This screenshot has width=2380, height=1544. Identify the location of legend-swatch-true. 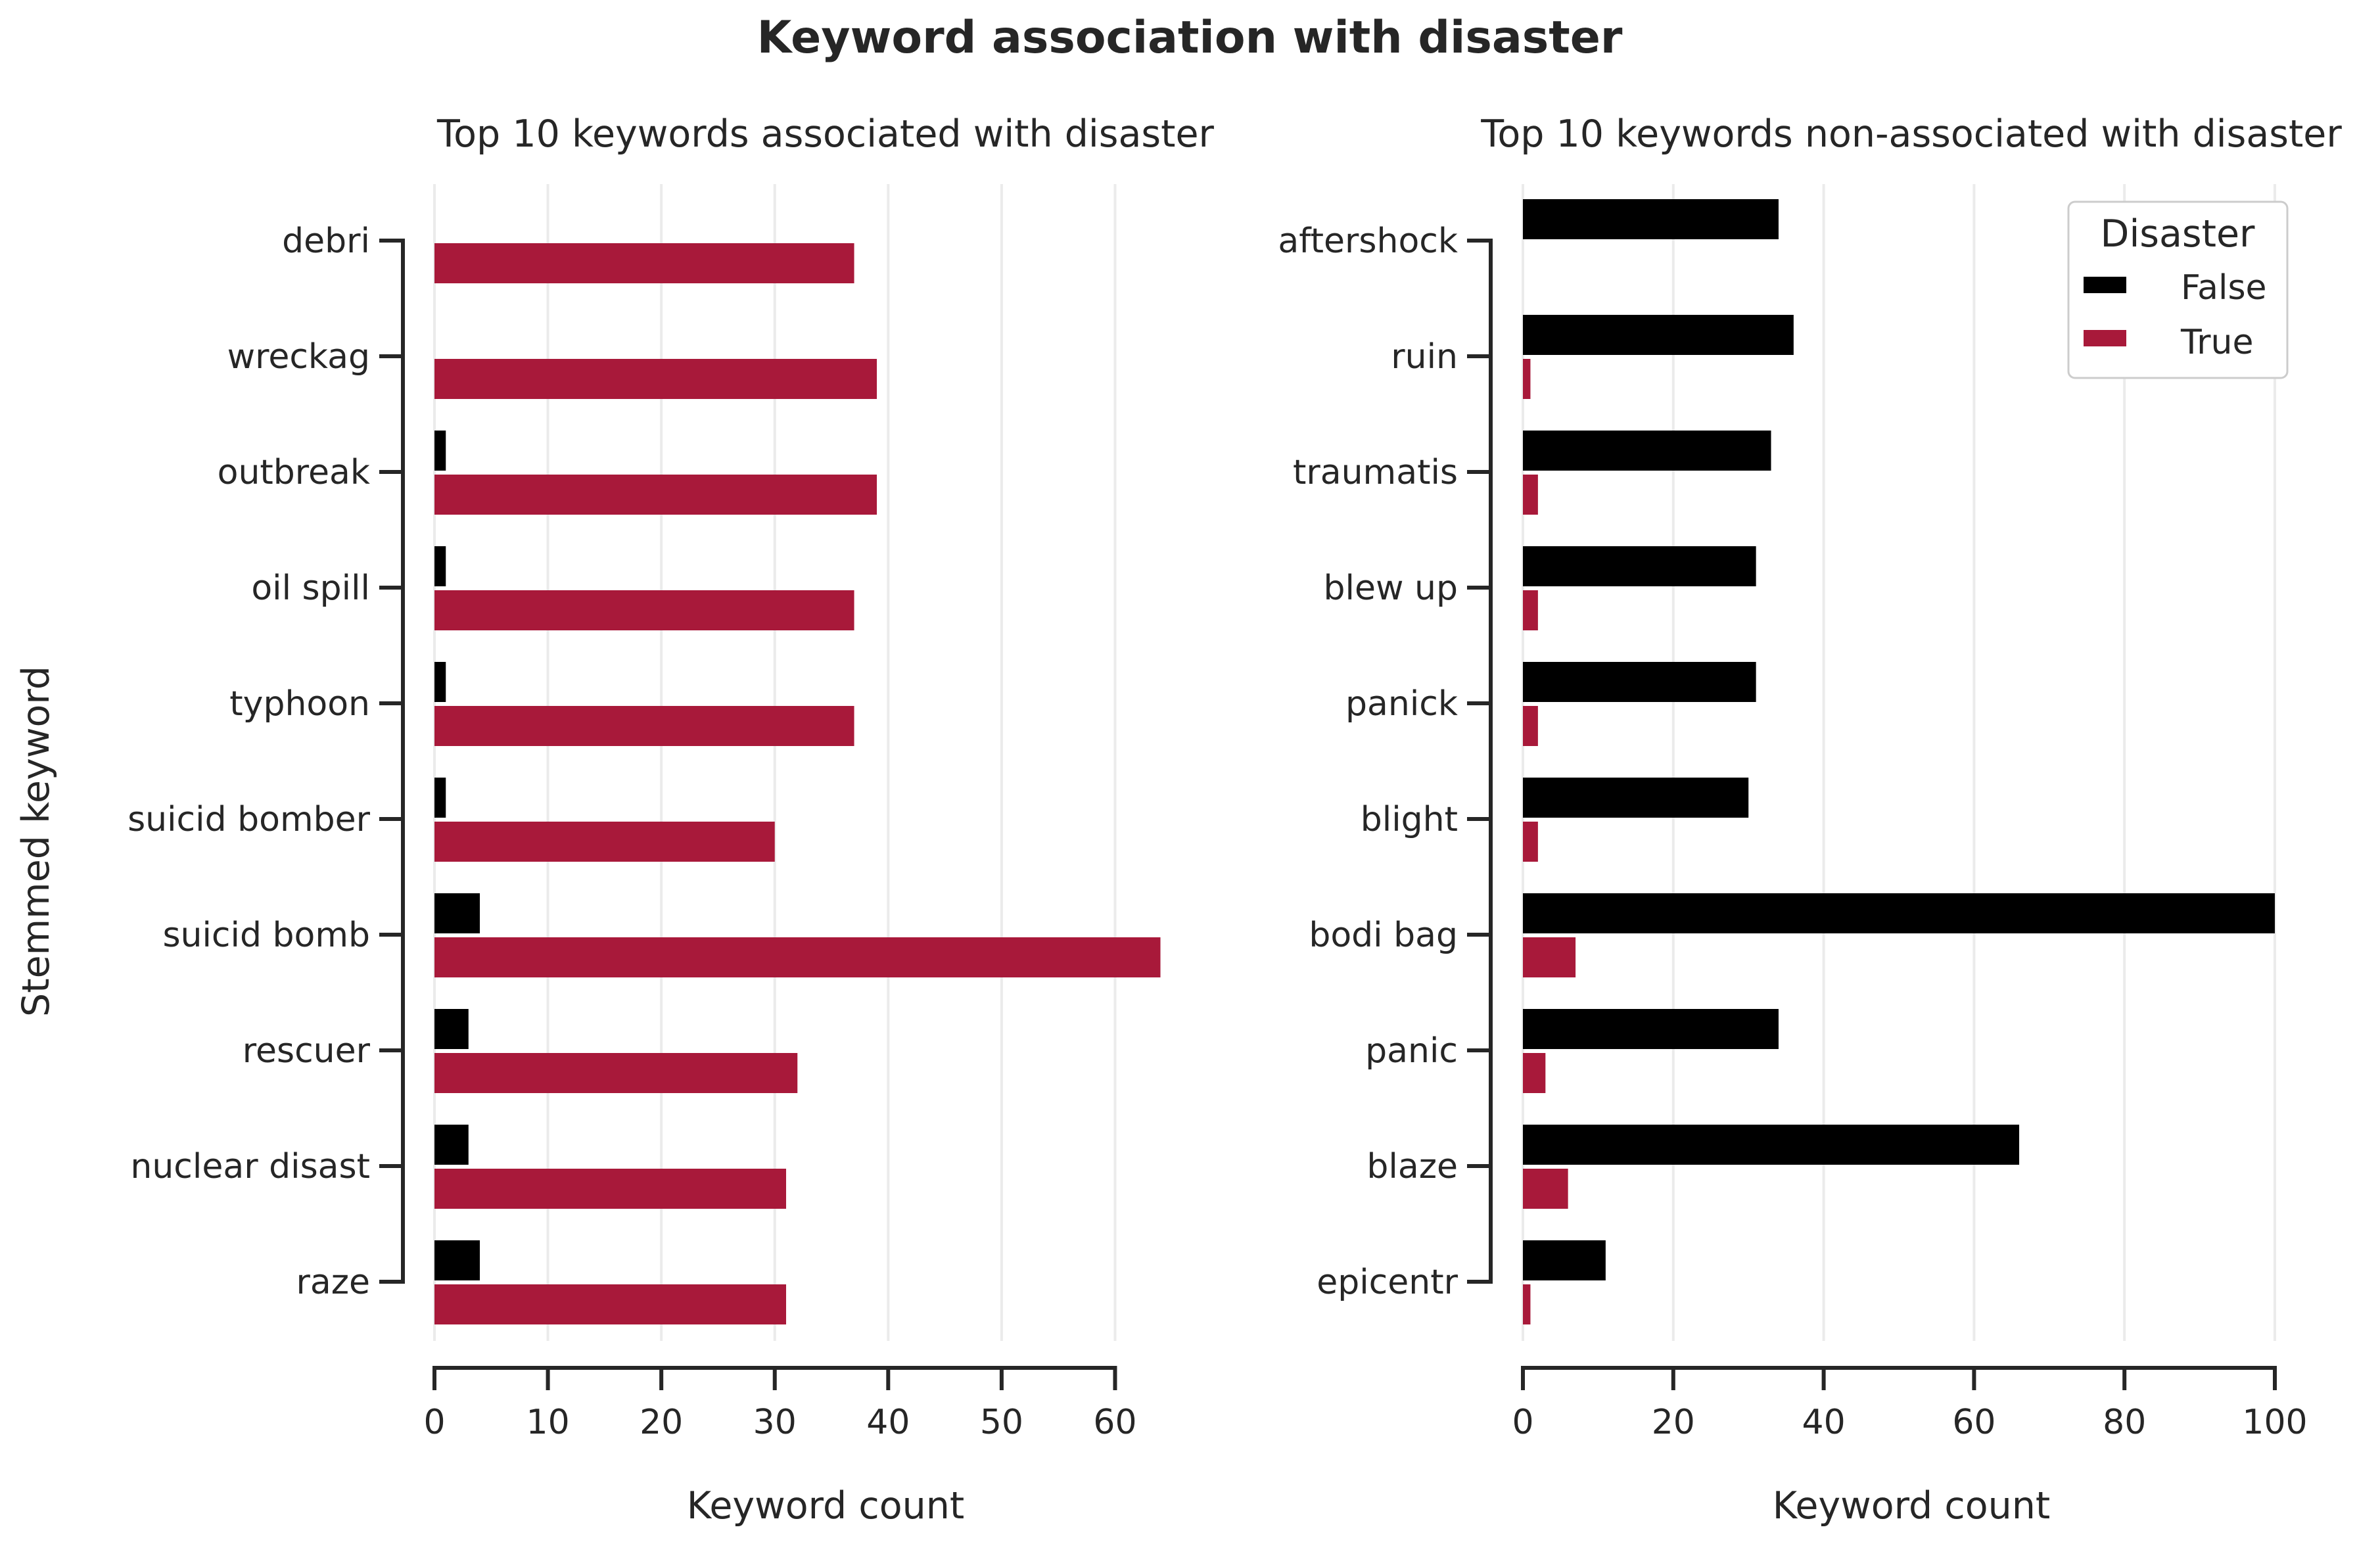
(2105, 338).